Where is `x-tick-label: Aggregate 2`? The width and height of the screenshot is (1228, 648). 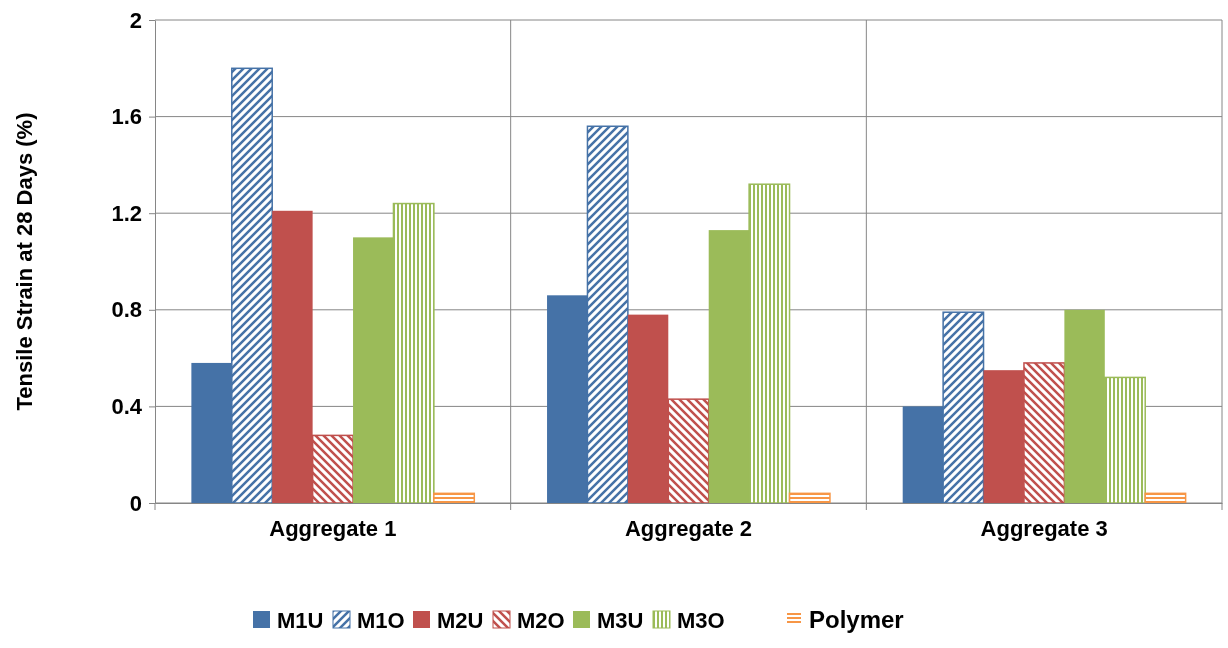 x-tick-label: Aggregate 2 is located at coordinates (688, 528).